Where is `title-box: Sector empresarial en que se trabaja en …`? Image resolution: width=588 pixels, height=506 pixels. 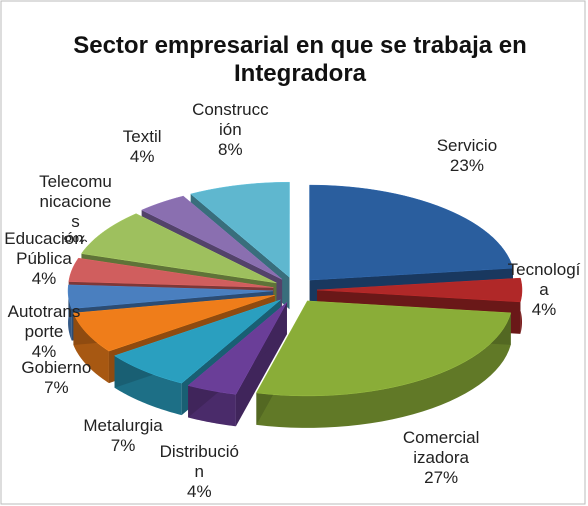
title-box: Sector empresarial en que se trabaja en … is located at coordinates (300, 59).